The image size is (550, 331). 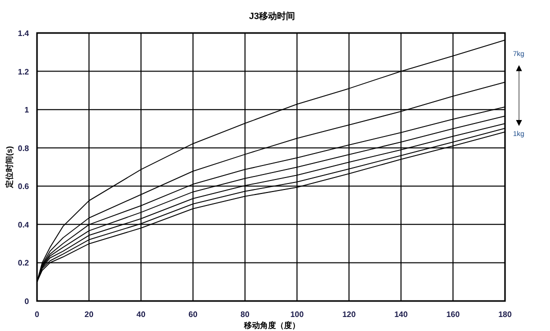 I want to click on x-tick-label: 60, so click(x=193, y=314).